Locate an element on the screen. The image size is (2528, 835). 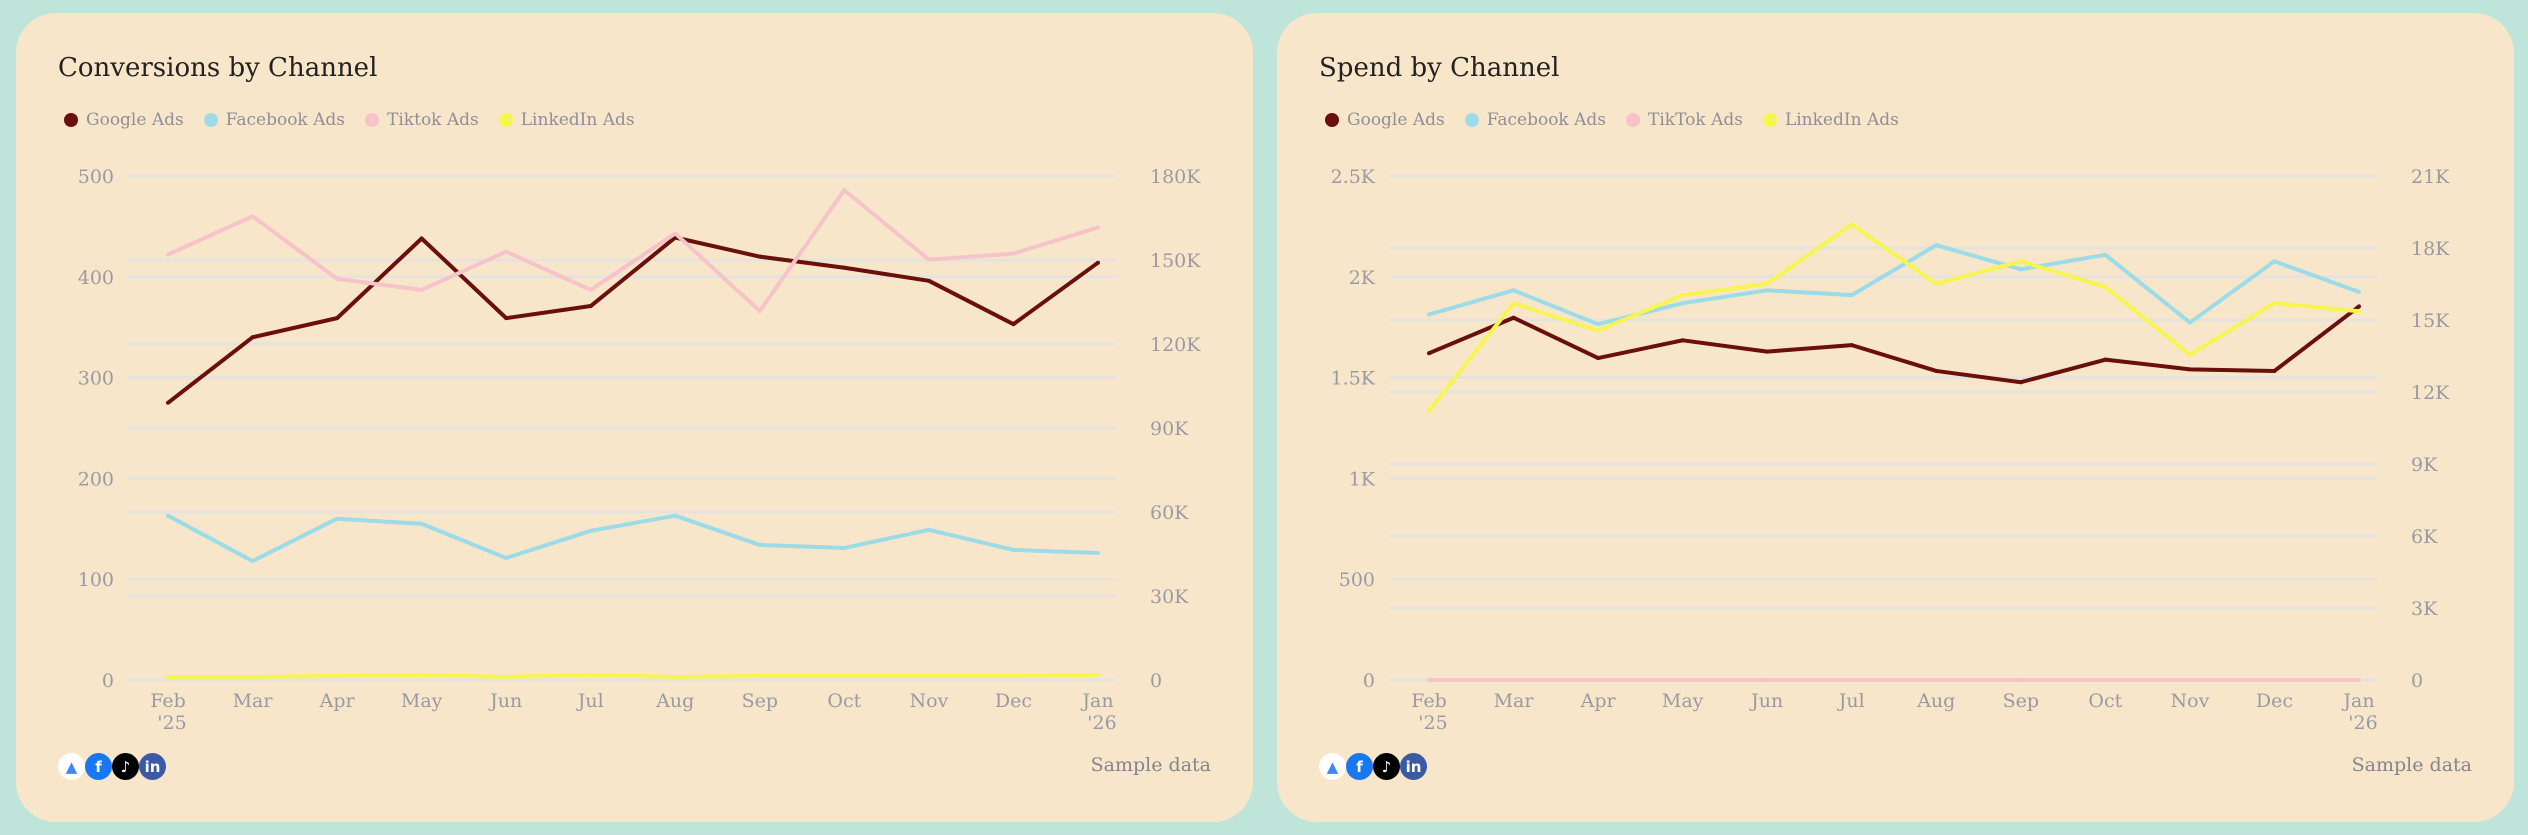
legend-item: Tiktok Ads is located at coordinates (422, 120).